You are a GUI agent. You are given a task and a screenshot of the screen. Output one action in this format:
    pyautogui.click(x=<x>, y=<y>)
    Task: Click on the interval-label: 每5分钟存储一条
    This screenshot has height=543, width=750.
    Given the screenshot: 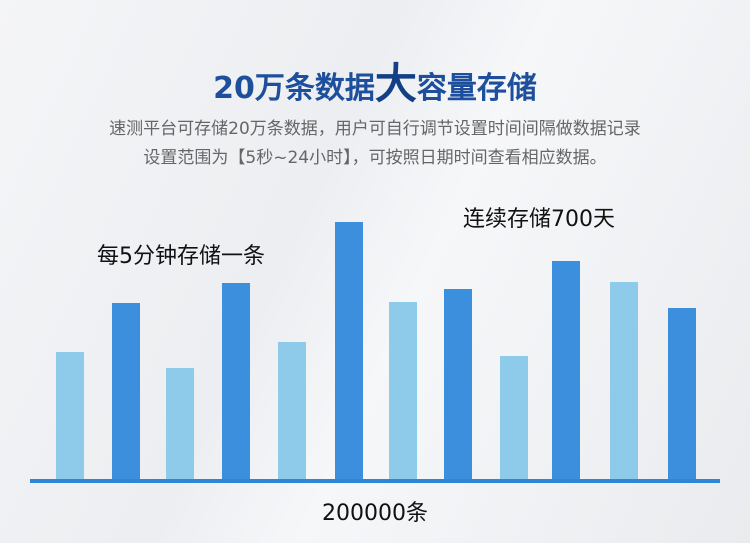 What is the action you would take?
    pyautogui.click(x=181, y=256)
    